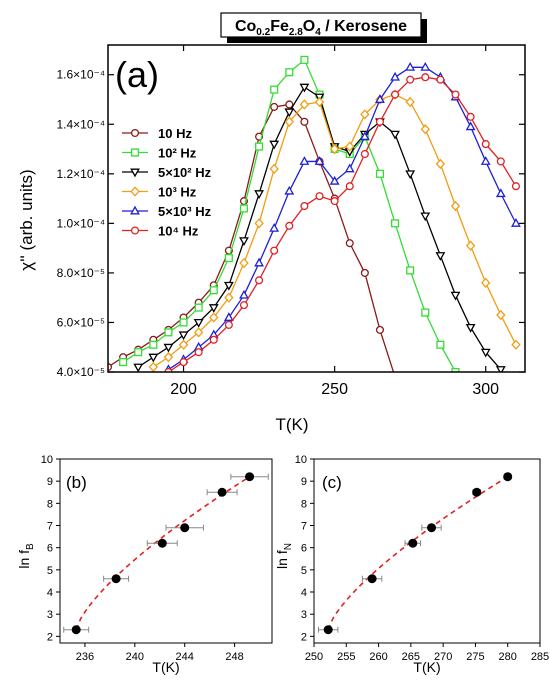 Image resolution: width=550 pixels, height=681 pixels. What do you see at coordinates (81, 273) in the screenshot?
I see `y-tick-label-a: 8.0×10⁻⁵` at bounding box center [81, 273].